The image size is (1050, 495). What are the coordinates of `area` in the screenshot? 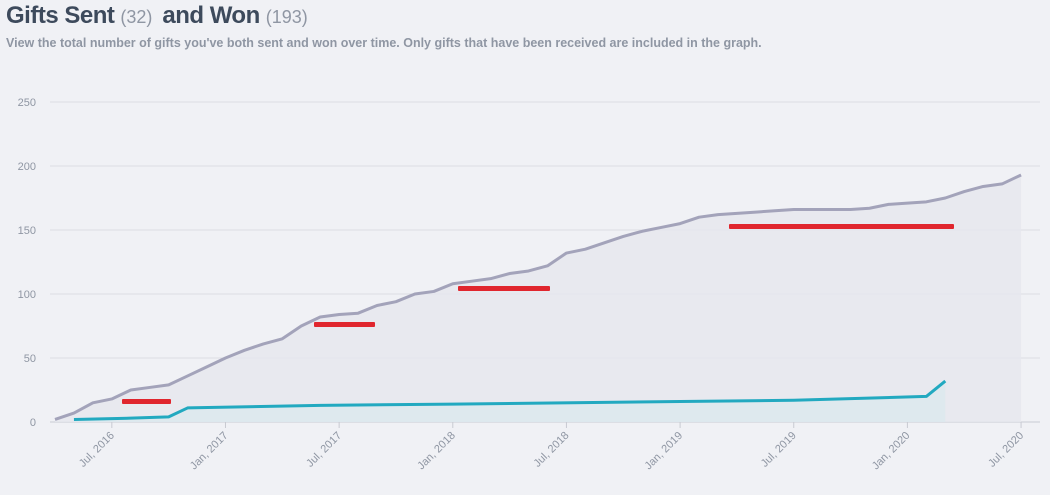 It's located at (509, 401).